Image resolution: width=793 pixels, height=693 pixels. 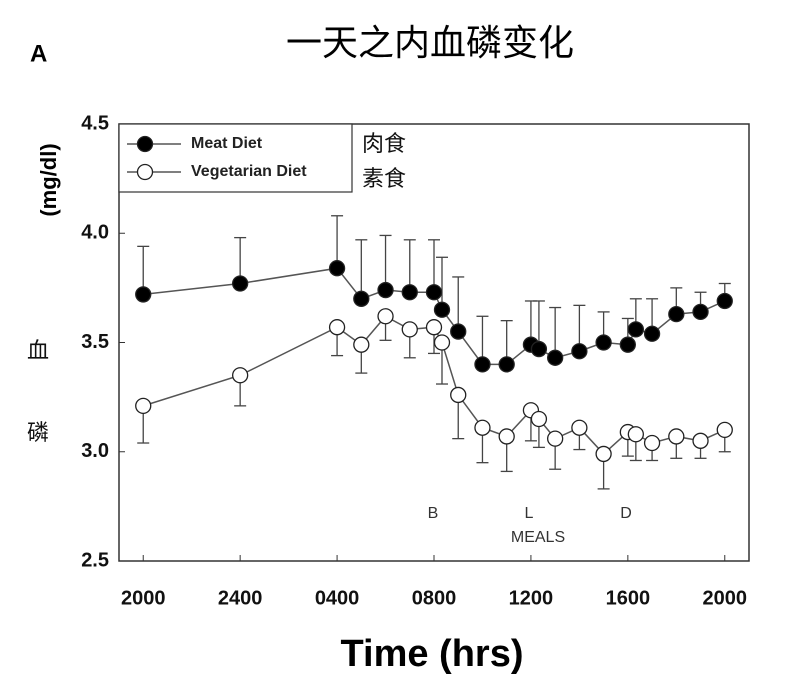 What do you see at coordinates (337, 598) in the screenshot?
I see `x-tick-label: 0400` at bounding box center [337, 598].